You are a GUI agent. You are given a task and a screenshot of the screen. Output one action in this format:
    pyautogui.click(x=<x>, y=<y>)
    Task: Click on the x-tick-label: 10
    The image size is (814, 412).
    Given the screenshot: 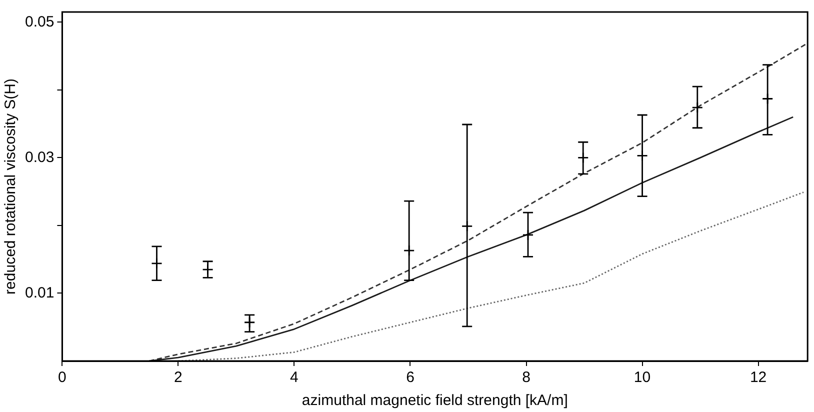 What is the action you would take?
    pyautogui.click(x=642, y=377)
    